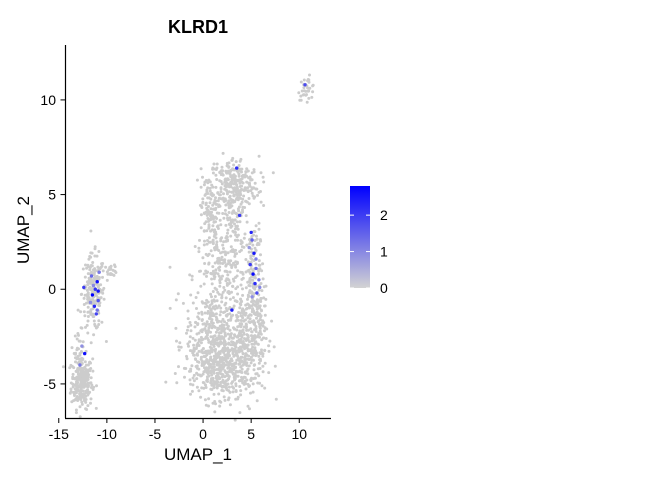 This screenshot has width=672, height=480. I want to click on x-axis-label: UMAP_1, so click(198, 454).